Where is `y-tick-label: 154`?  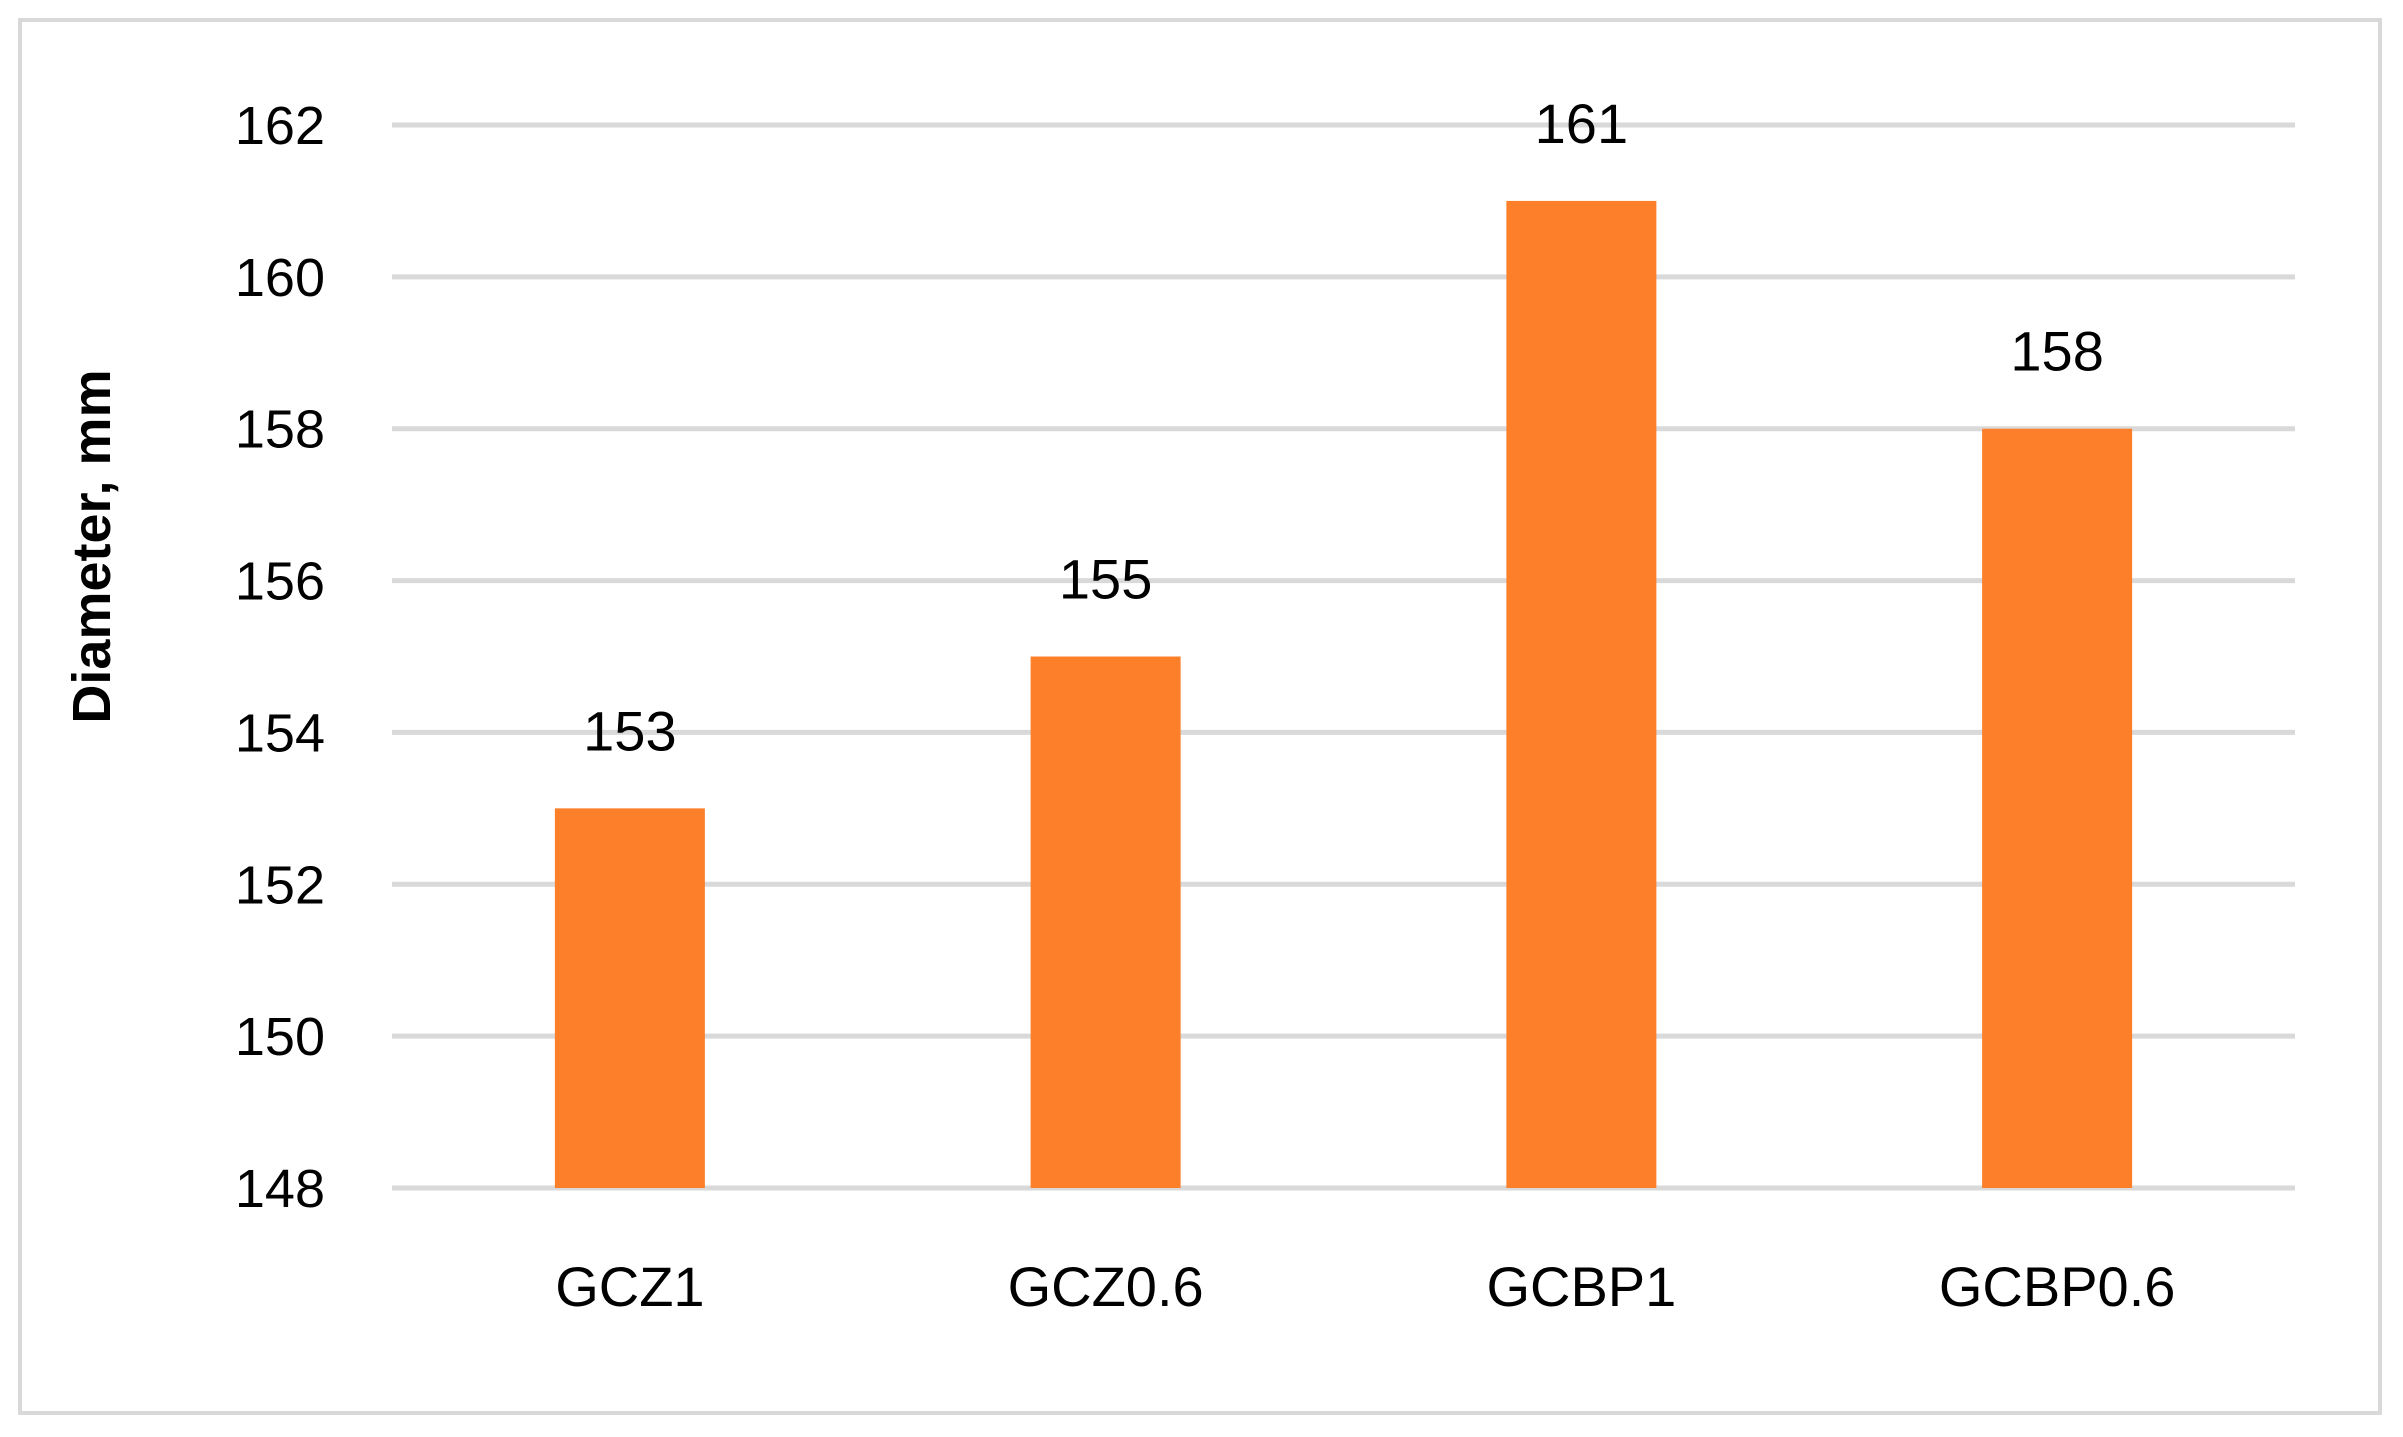 y-tick-label: 154 is located at coordinates (280, 733).